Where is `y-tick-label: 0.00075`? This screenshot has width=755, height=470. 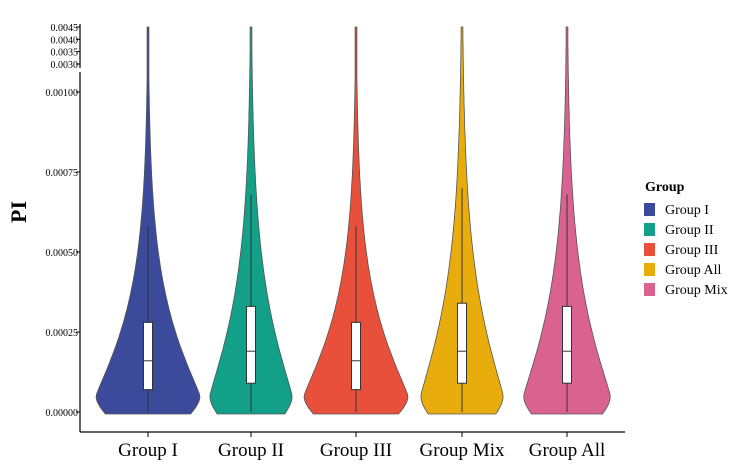 y-tick-label: 0.00075 is located at coordinates (62, 173).